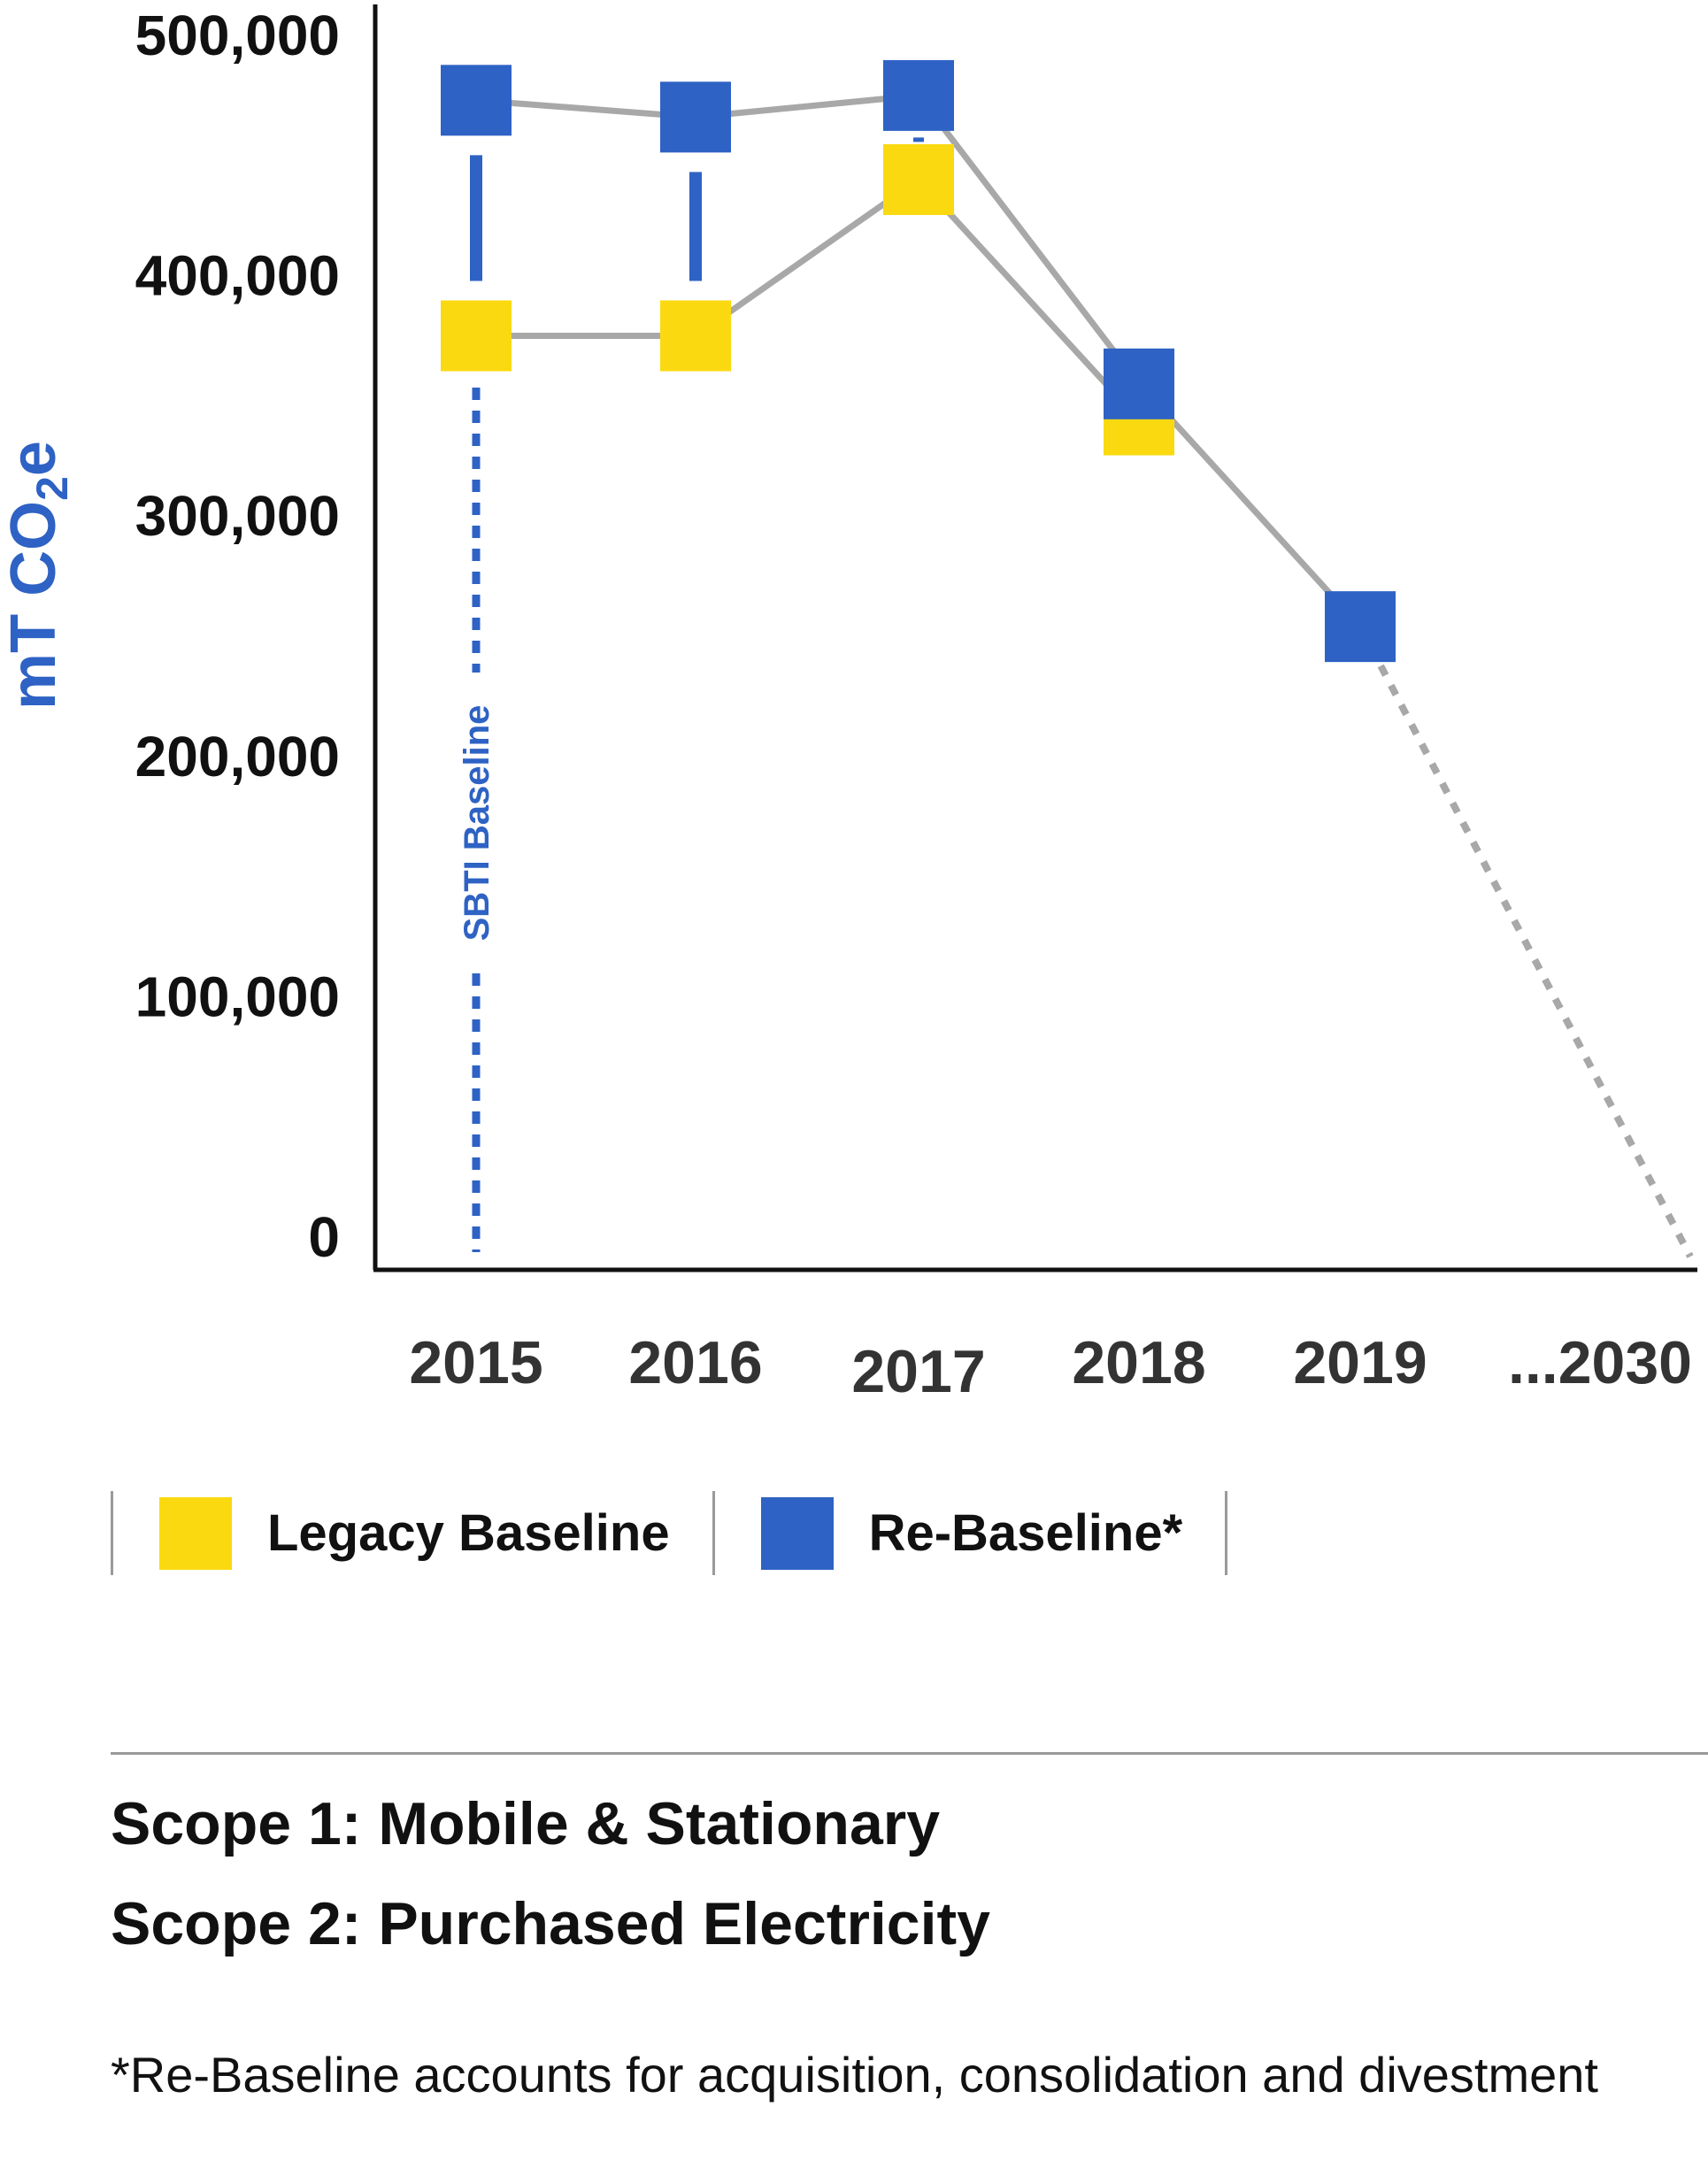 This screenshot has width=1708, height=2168. Describe the element at coordinates (1025, 1533) in the screenshot. I see `legend-label-re-baseline: Re-Baseline*` at that location.